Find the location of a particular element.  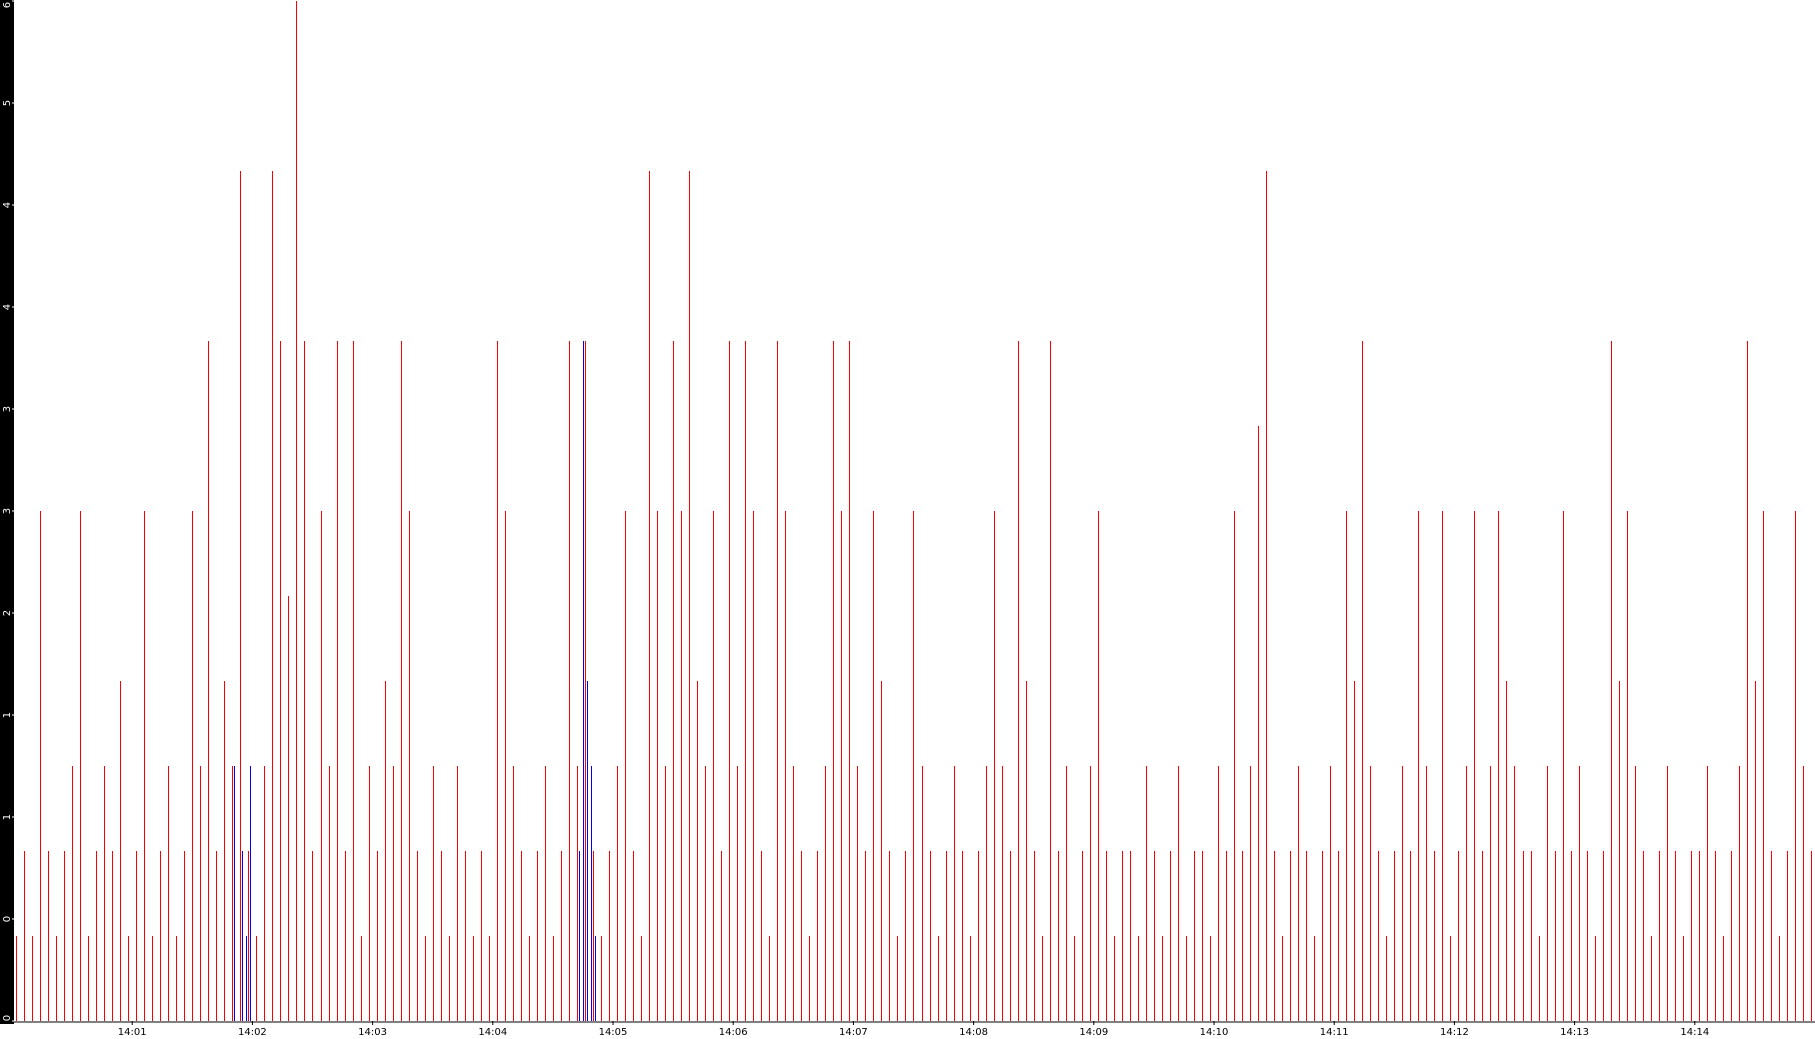

y-axis-strip is located at coordinates (7, 512).